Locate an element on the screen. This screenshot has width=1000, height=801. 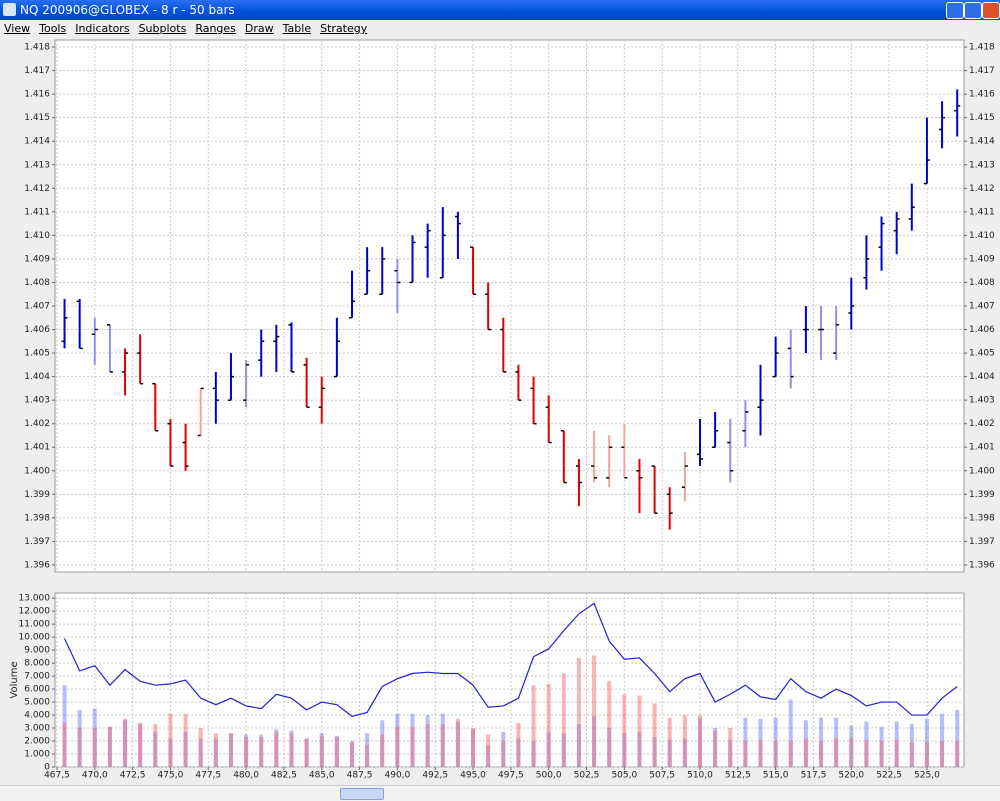
y-axis-label: Volume is located at coordinates (14, 679).